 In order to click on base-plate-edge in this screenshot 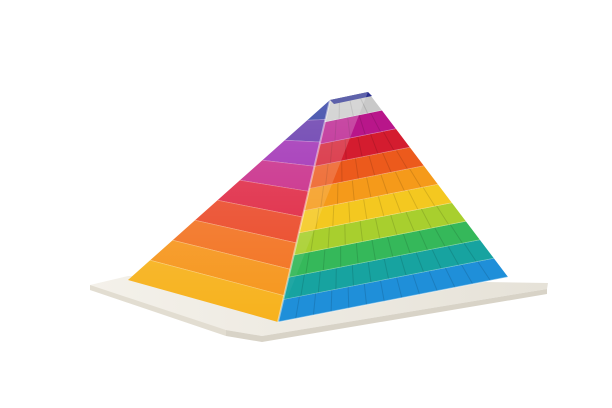, I will do `click(386, 315)`.